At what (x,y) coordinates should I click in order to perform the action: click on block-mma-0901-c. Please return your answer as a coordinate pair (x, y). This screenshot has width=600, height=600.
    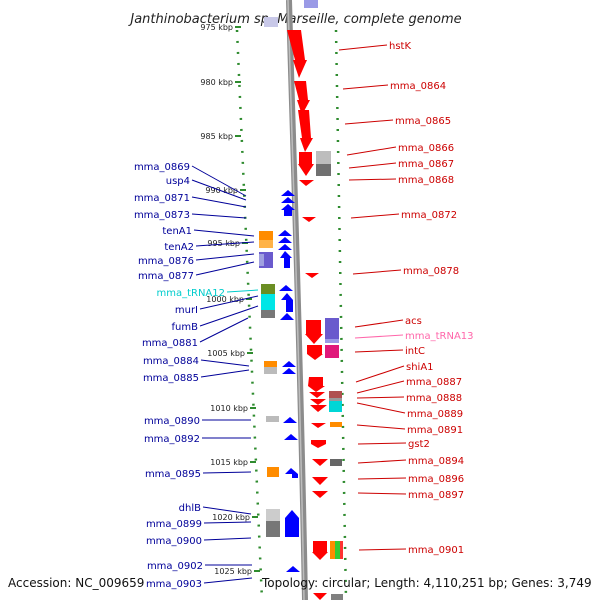
    Looking at the image, I should click on (341, 550).